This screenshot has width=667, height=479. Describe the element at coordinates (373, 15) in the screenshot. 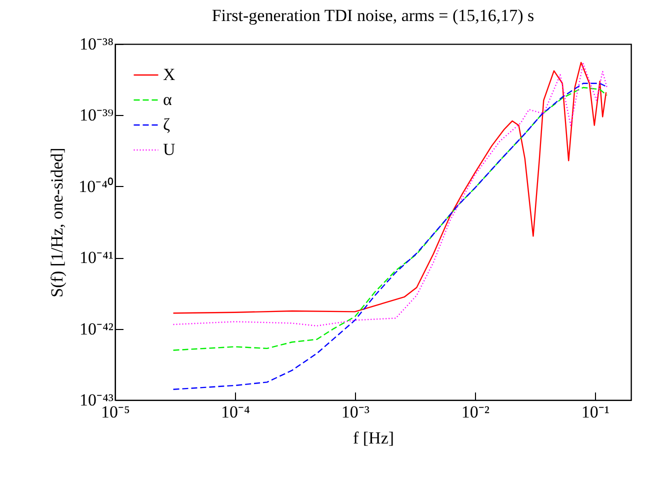

I see `chart-title: First-generation TDI noise, arms = (15,16,17) s` at that location.